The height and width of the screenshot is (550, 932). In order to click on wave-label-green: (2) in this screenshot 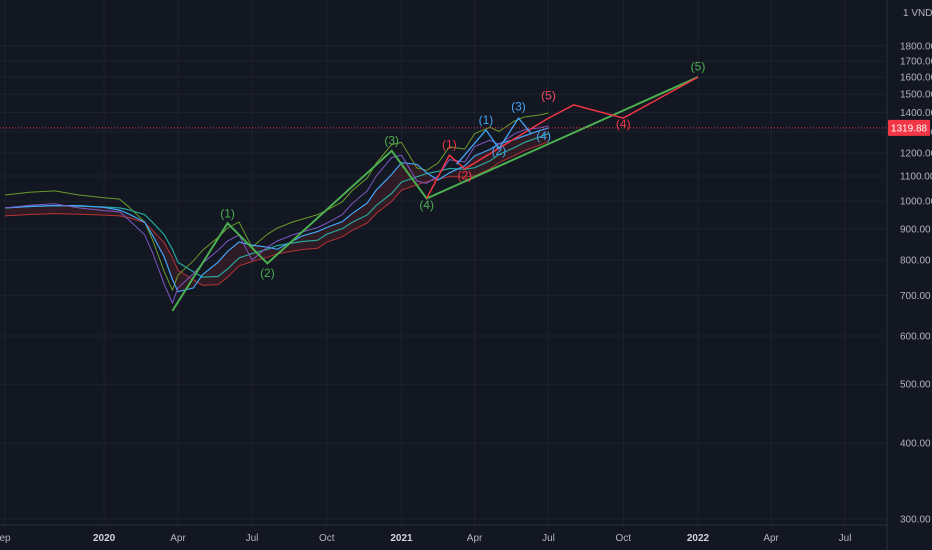, I will do `click(267, 273)`.